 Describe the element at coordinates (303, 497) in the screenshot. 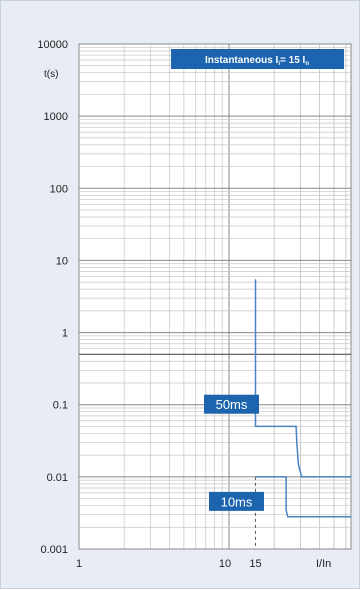

I see `series-line-10ms` at that location.